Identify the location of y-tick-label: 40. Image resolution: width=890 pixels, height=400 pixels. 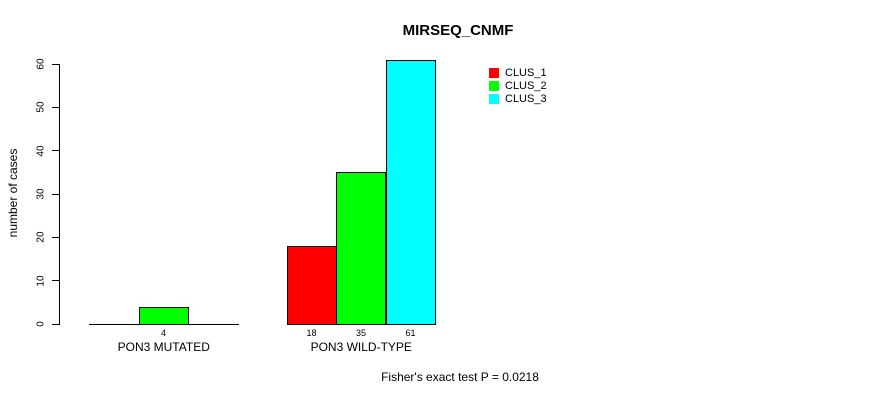
(41, 151).